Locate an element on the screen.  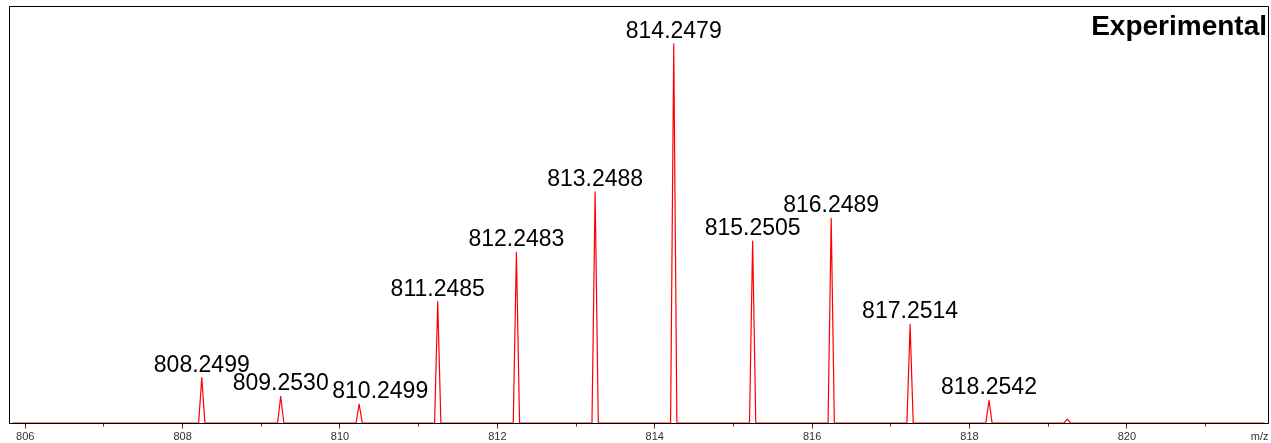
x-tick-label: 806 is located at coordinates (25, 435).